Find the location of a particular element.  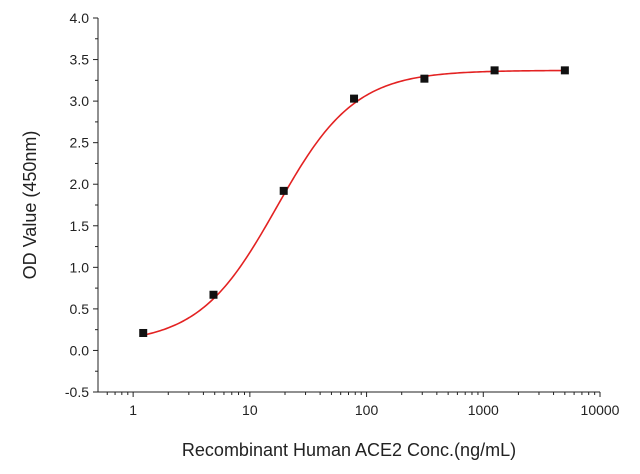

x-tick-label: 100 is located at coordinates (367, 410).